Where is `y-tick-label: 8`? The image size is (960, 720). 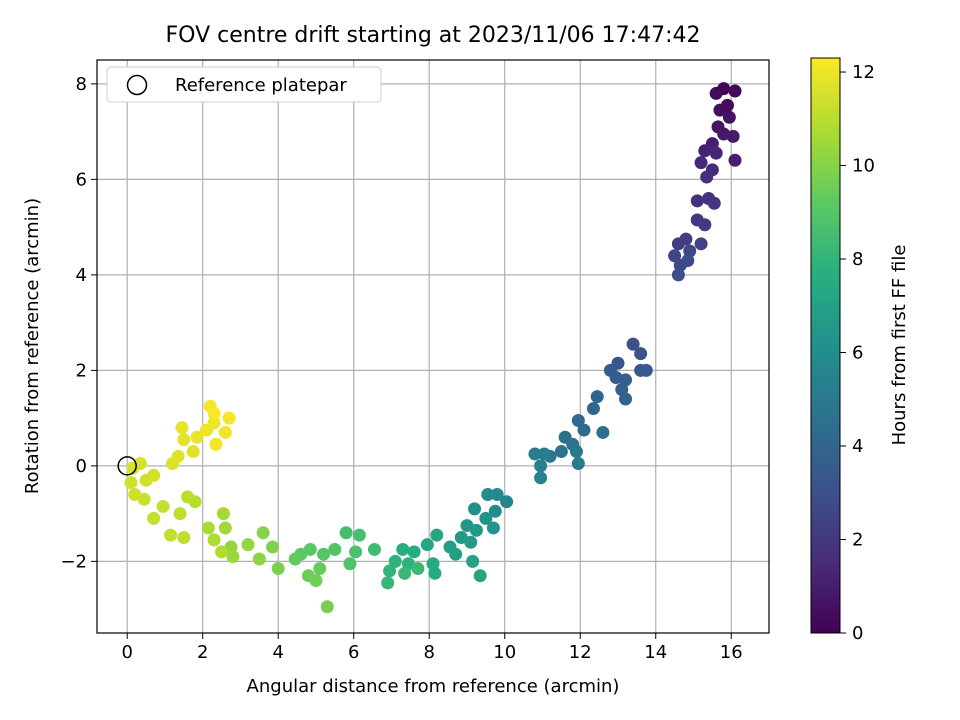
y-tick-label: 8 is located at coordinates (81, 84).